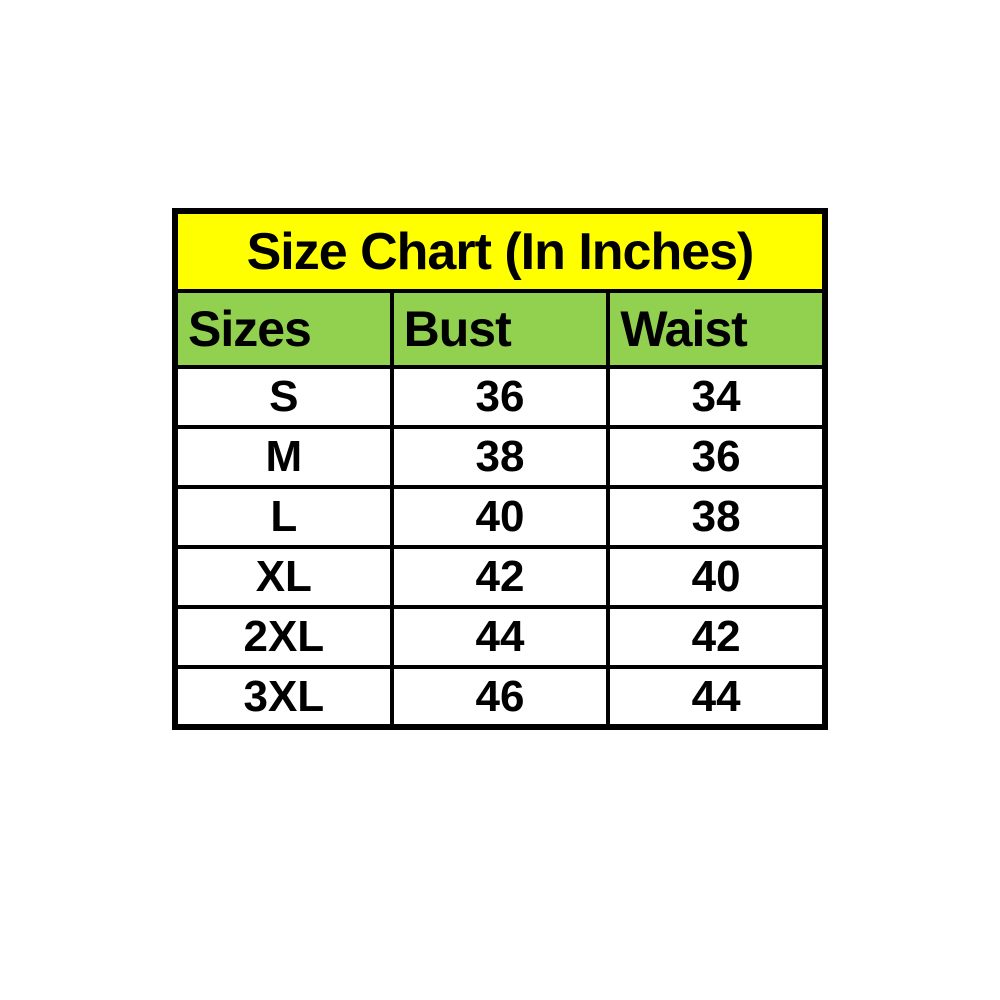 The width and height of the screenshot is (1000, 1000). I want to click on waist-cell: 42, so click(716, 637).